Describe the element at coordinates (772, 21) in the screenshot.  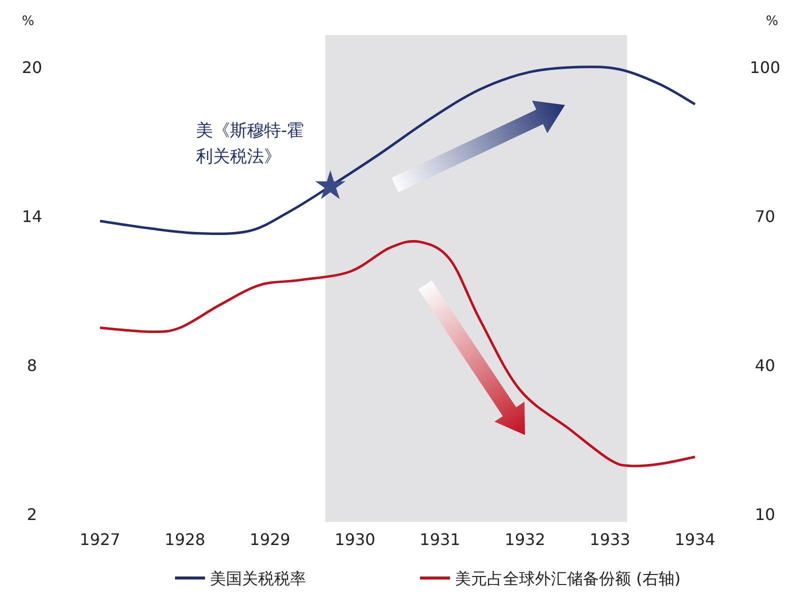
I see `y2-axis-title: %` at that location.